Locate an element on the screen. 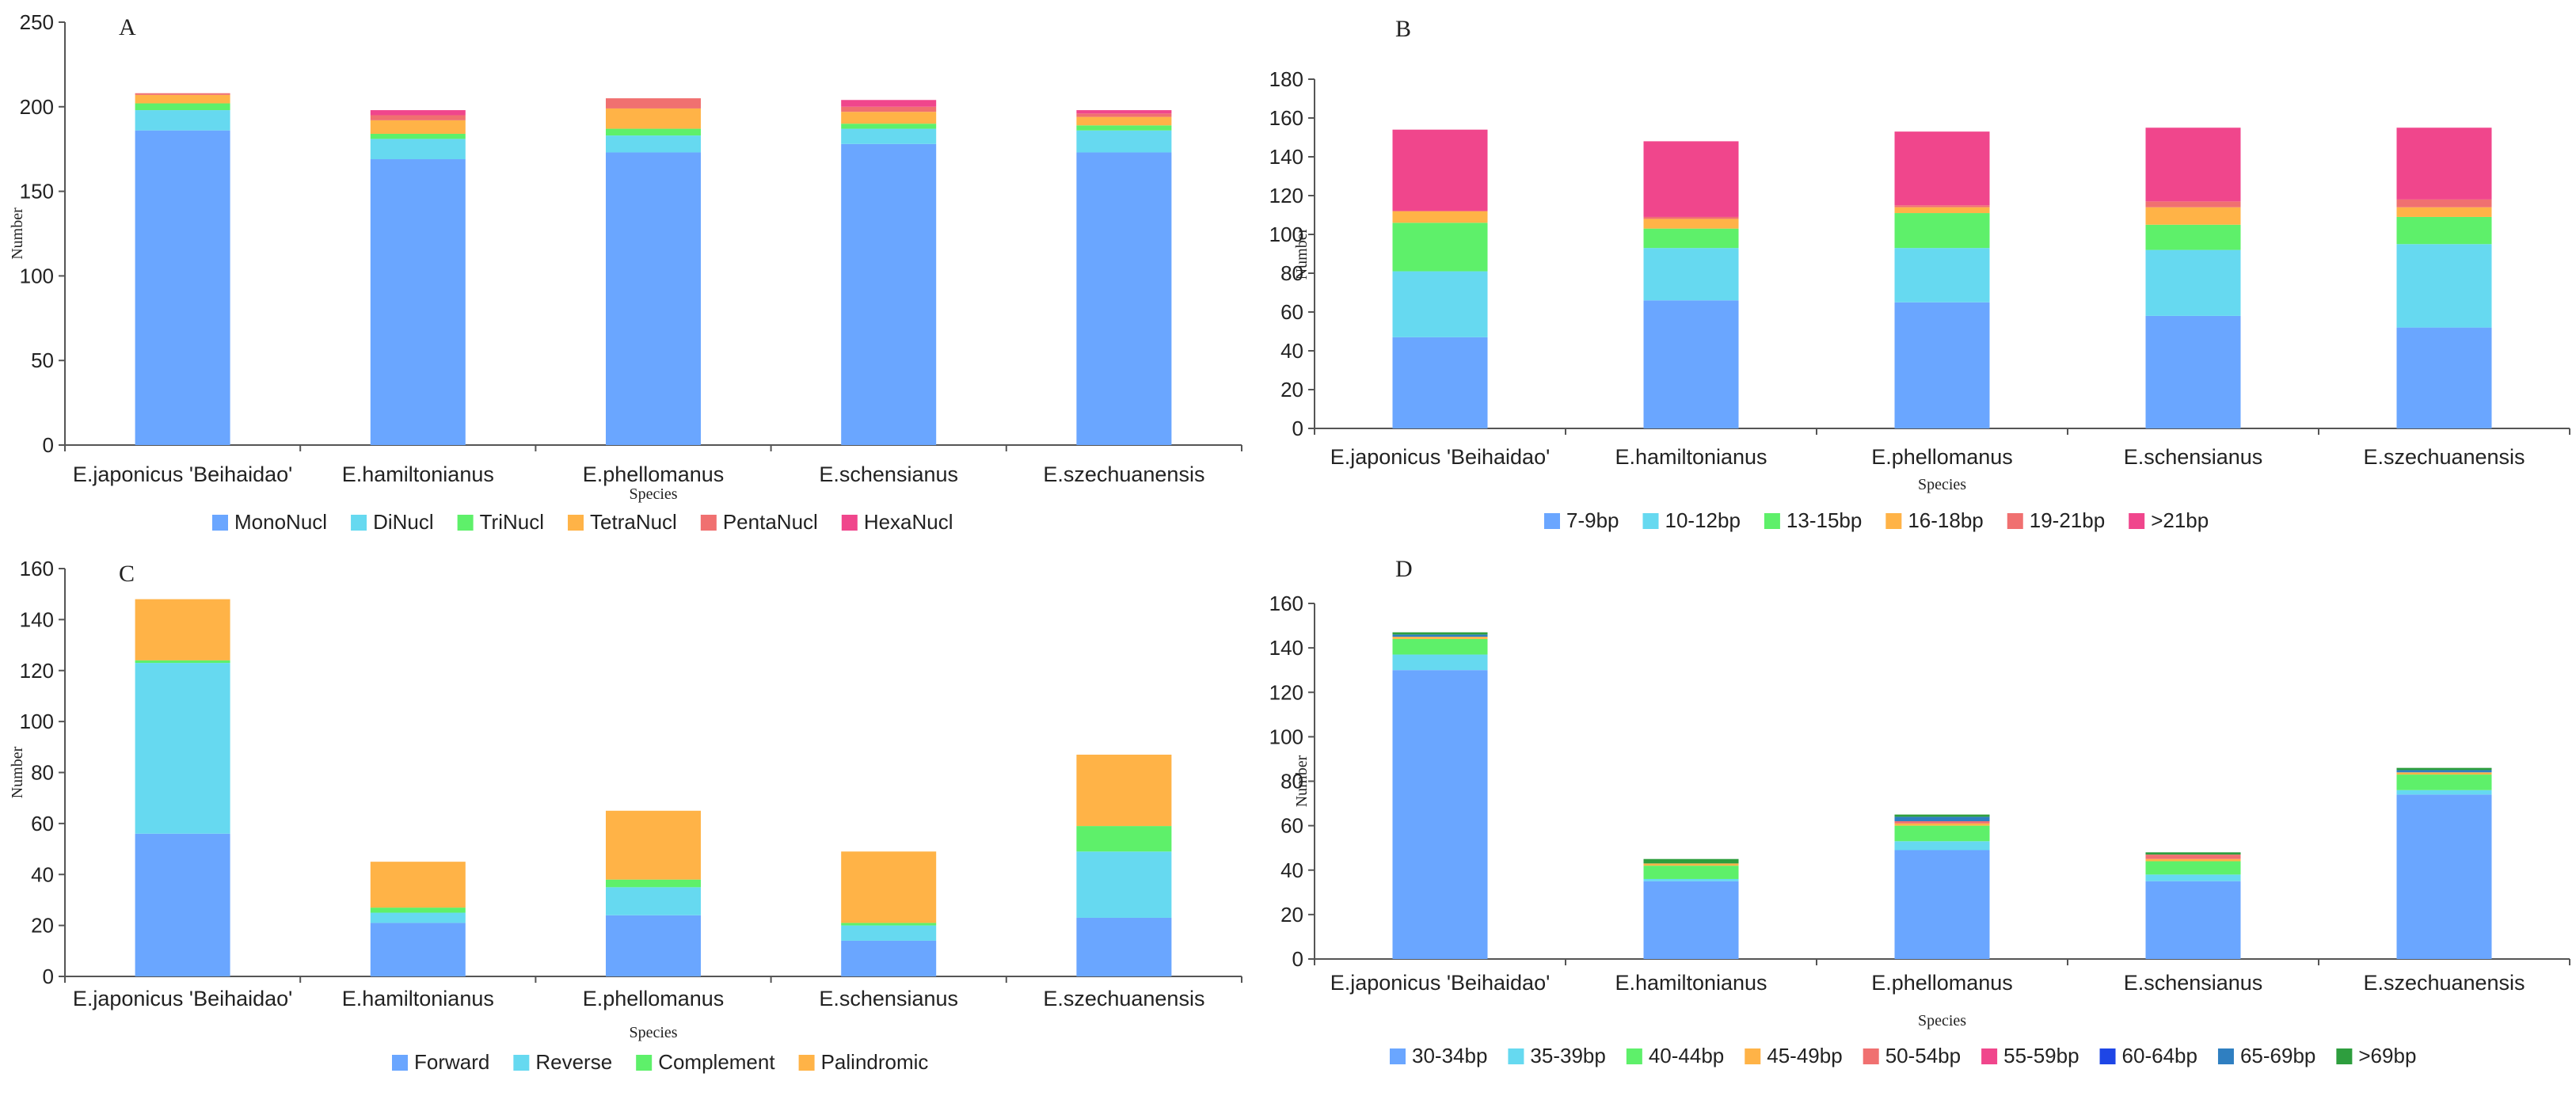 Image resolution: width=2576 pixels, height=1096 pixels. y-tick-label: 100 is located at coordinates (37, 721).